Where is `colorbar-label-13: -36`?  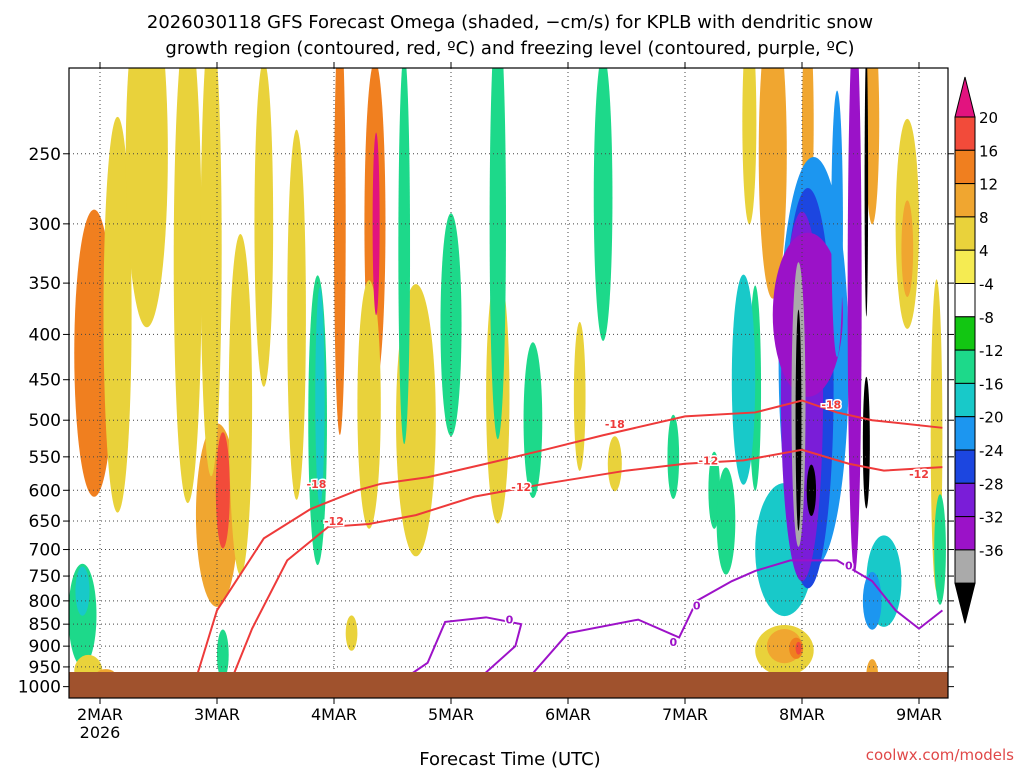 colorbar-label-13: -36 is located at coordinates (991, 551).